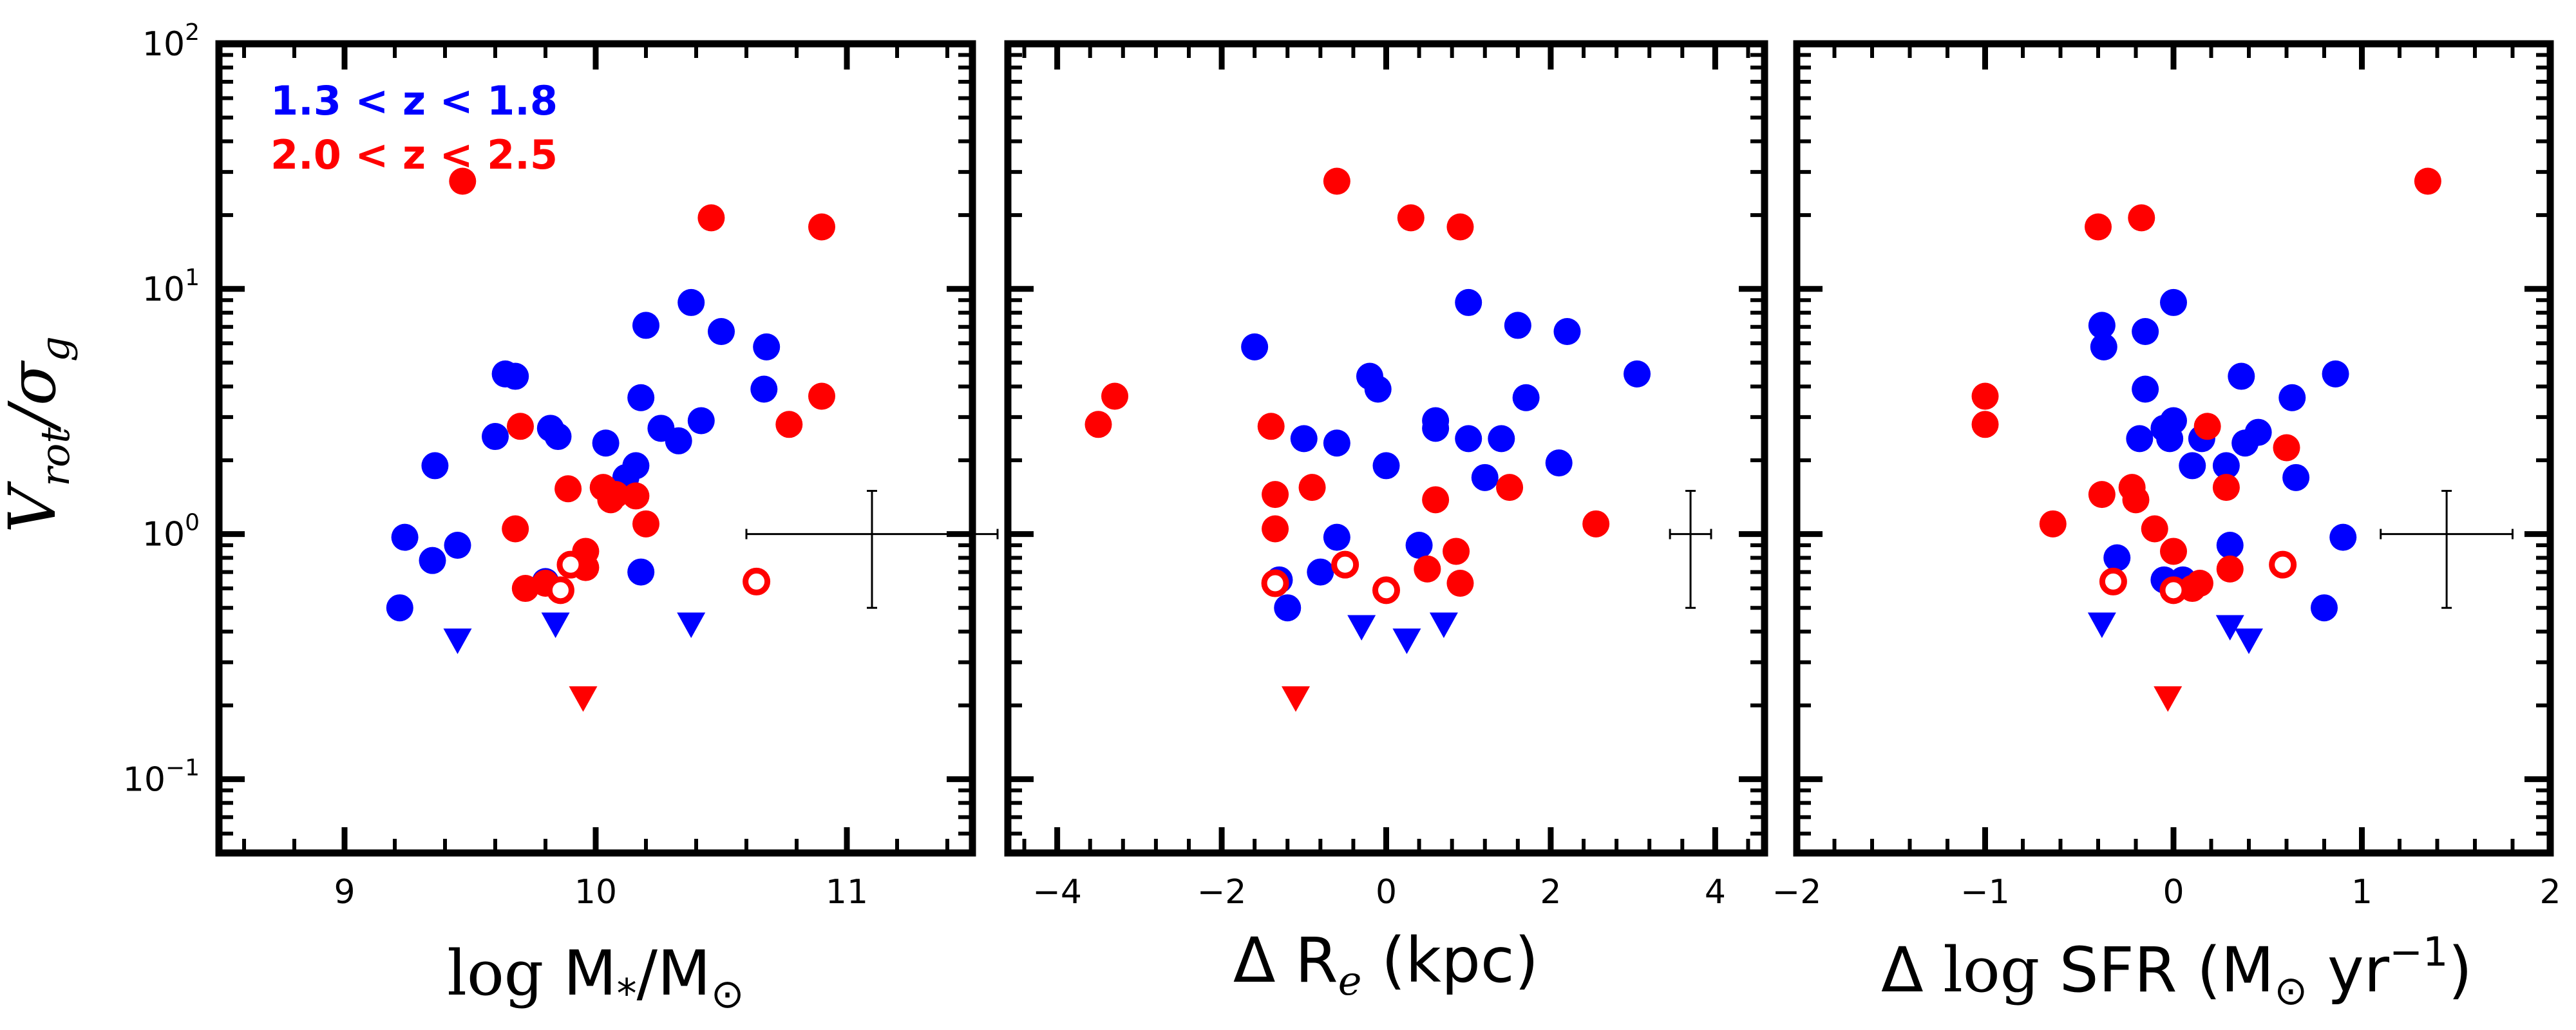 This screenshot has width=2576, height=1030. I want to click on x-axis-label-mass: log M*/M⊙, so click(595, 977).